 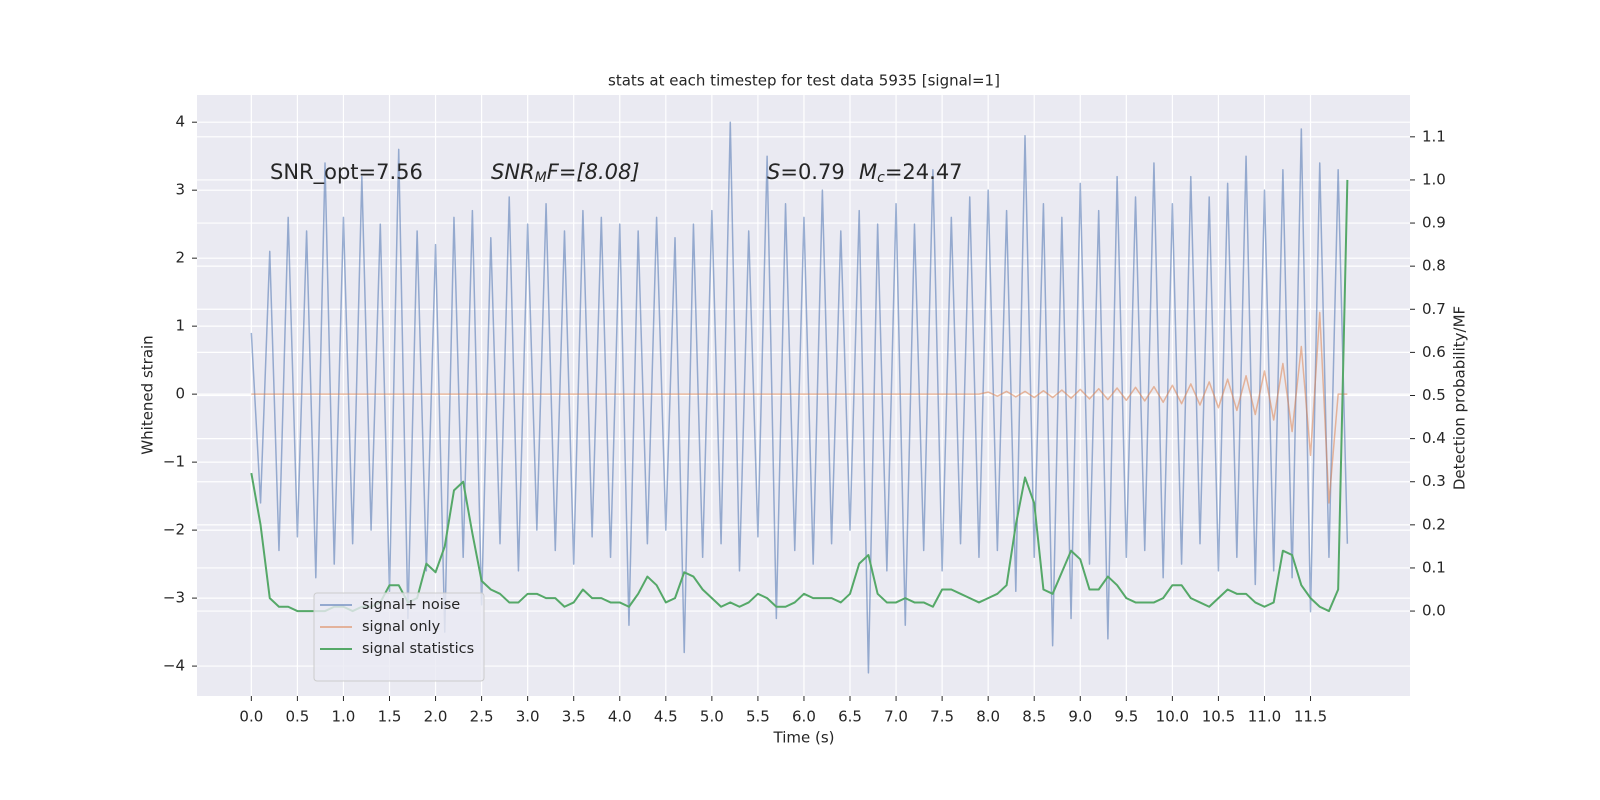 I want to click on x-tick-label: 9.5, so click(x=1126, y=717).